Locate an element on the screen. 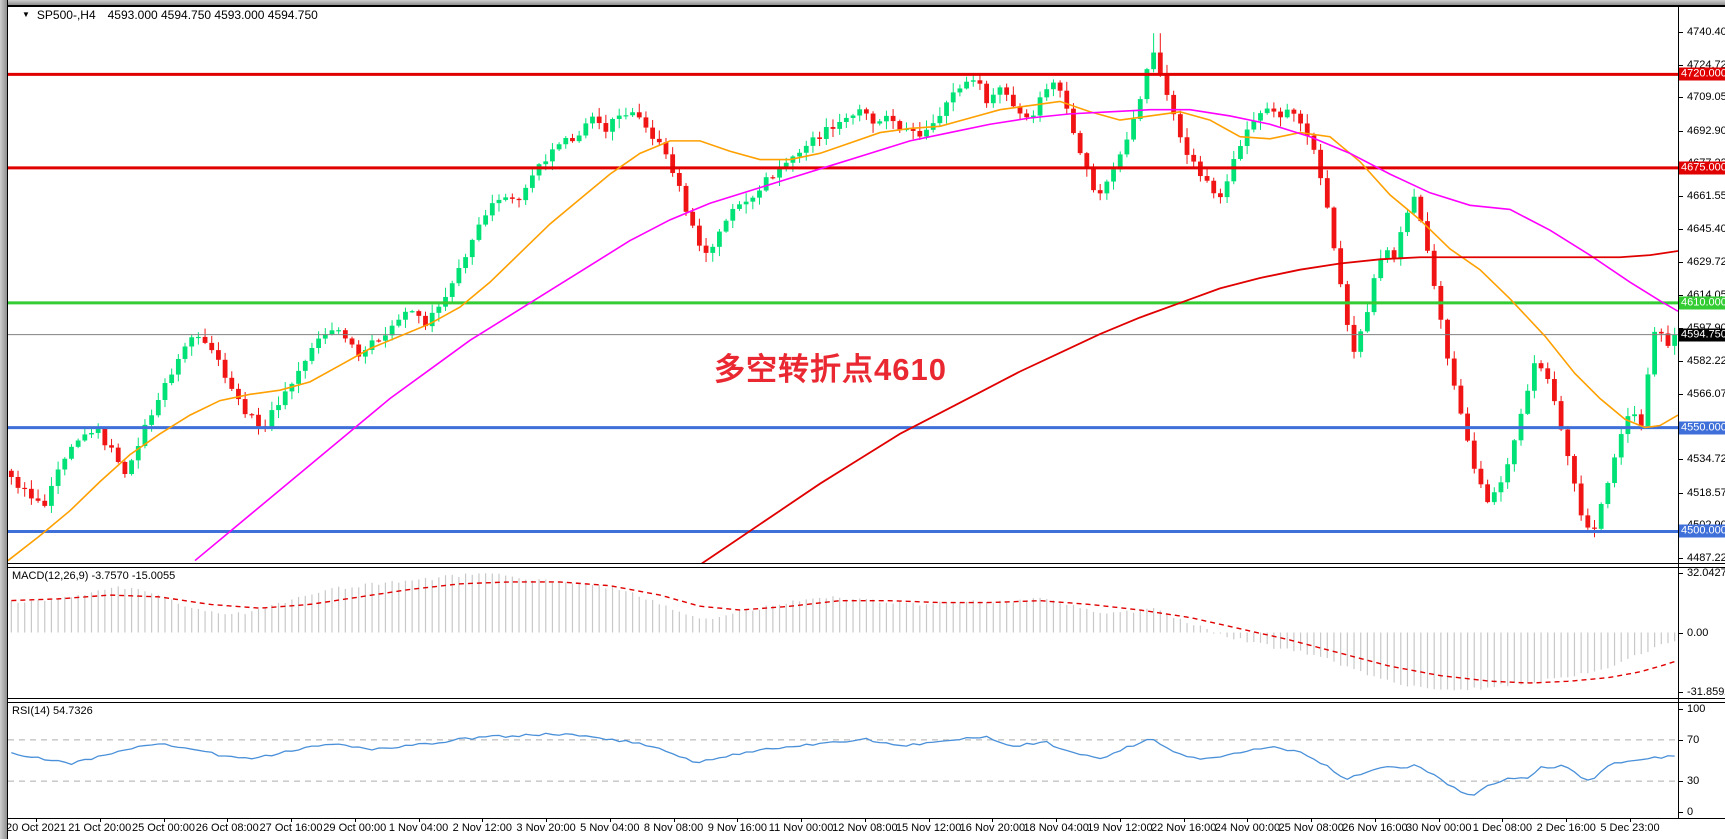 The image size is (1725, 839). main-macd-separator-a is located at coordinates (862, 563).